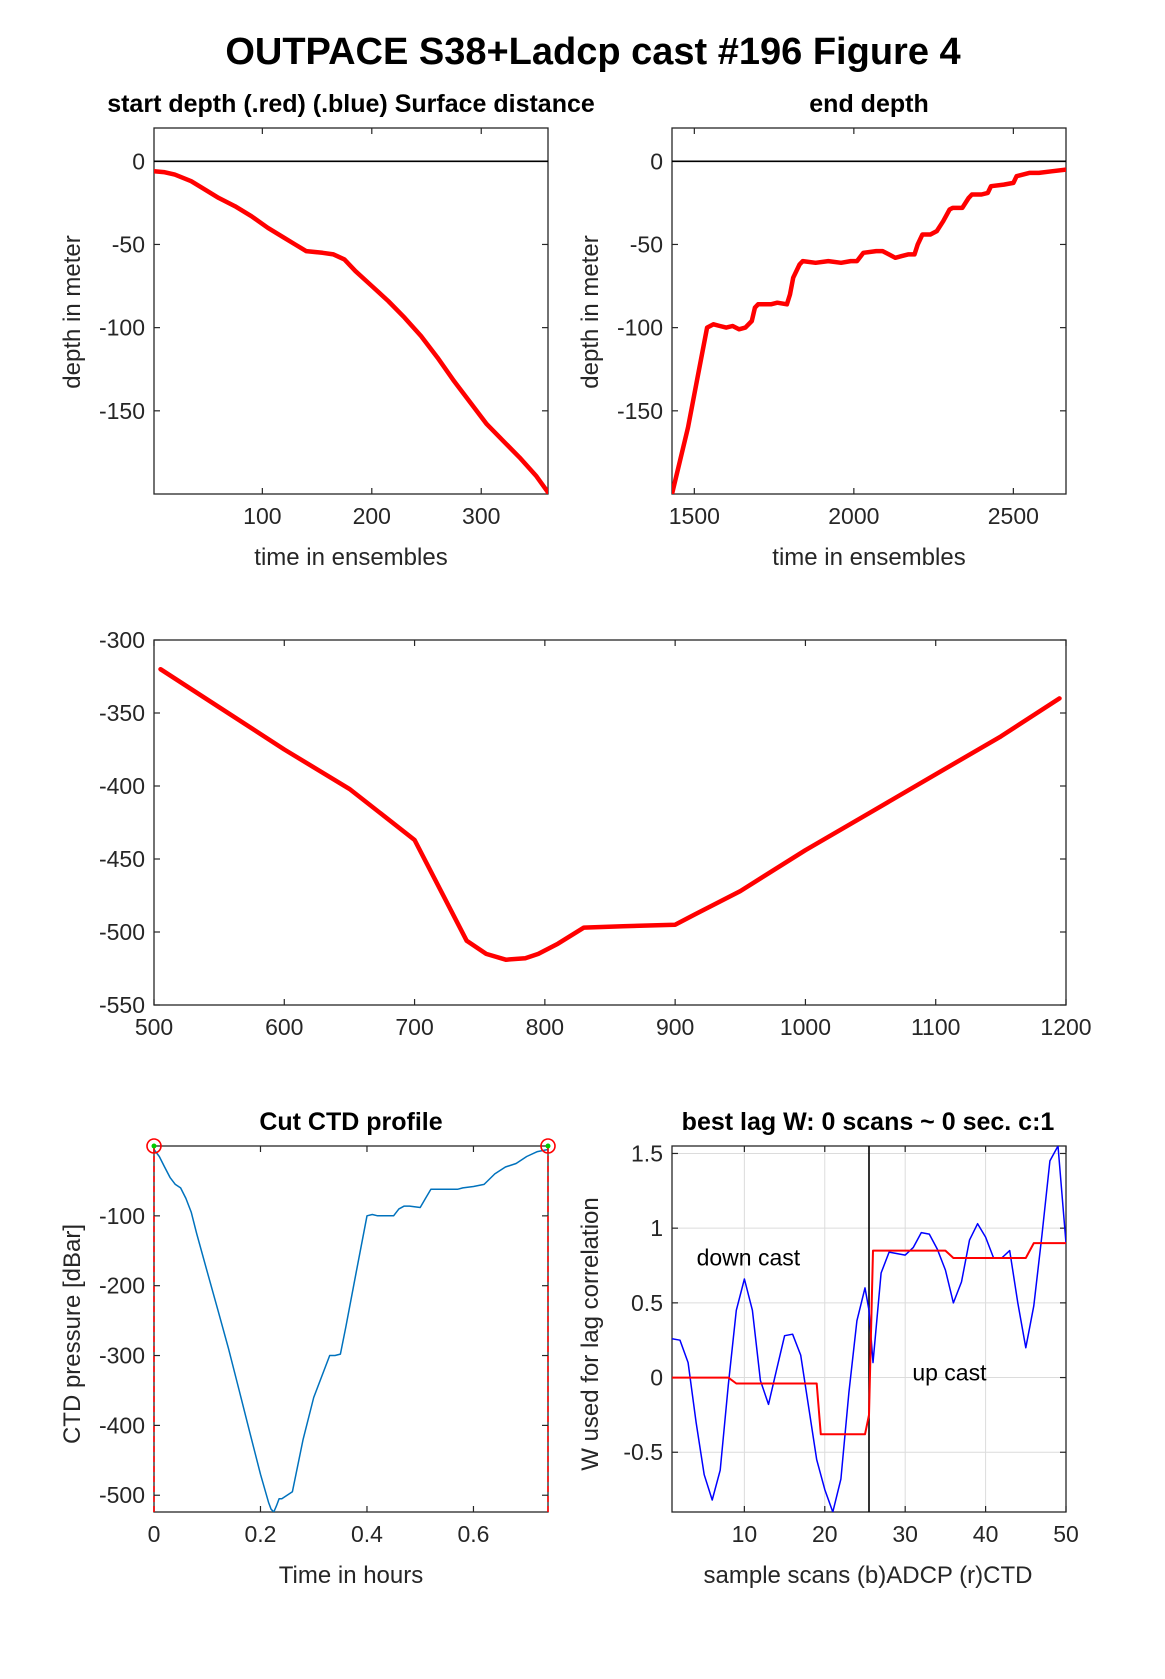 This screenshot has width=1165, height=1679. What do you see at coordinates (284, 1027) in the screenshot?
I see `xtick-label-1: 600` at bounding box center [284, 1027].